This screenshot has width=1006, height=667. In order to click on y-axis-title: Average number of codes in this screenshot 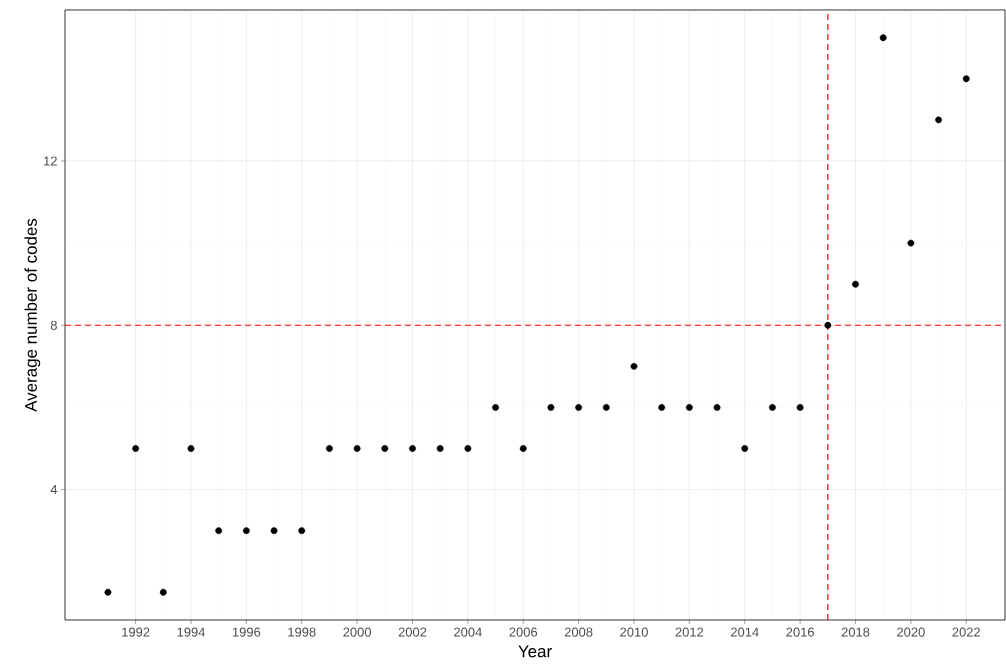, I will do `click(32, 315)`.